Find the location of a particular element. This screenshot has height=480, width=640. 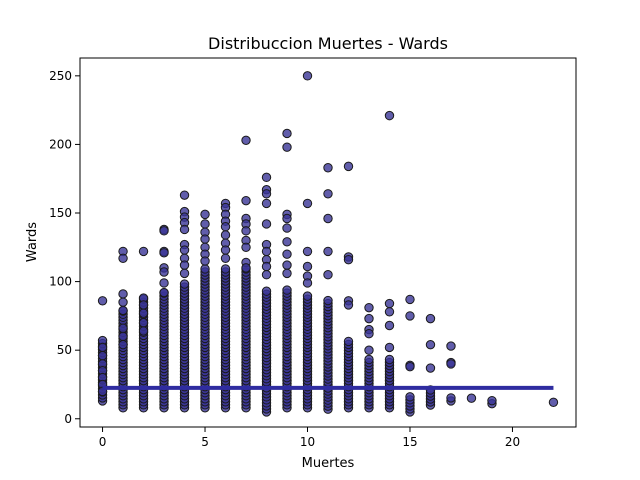

y-tick-label: 250 is located at coordinates (60, 76).